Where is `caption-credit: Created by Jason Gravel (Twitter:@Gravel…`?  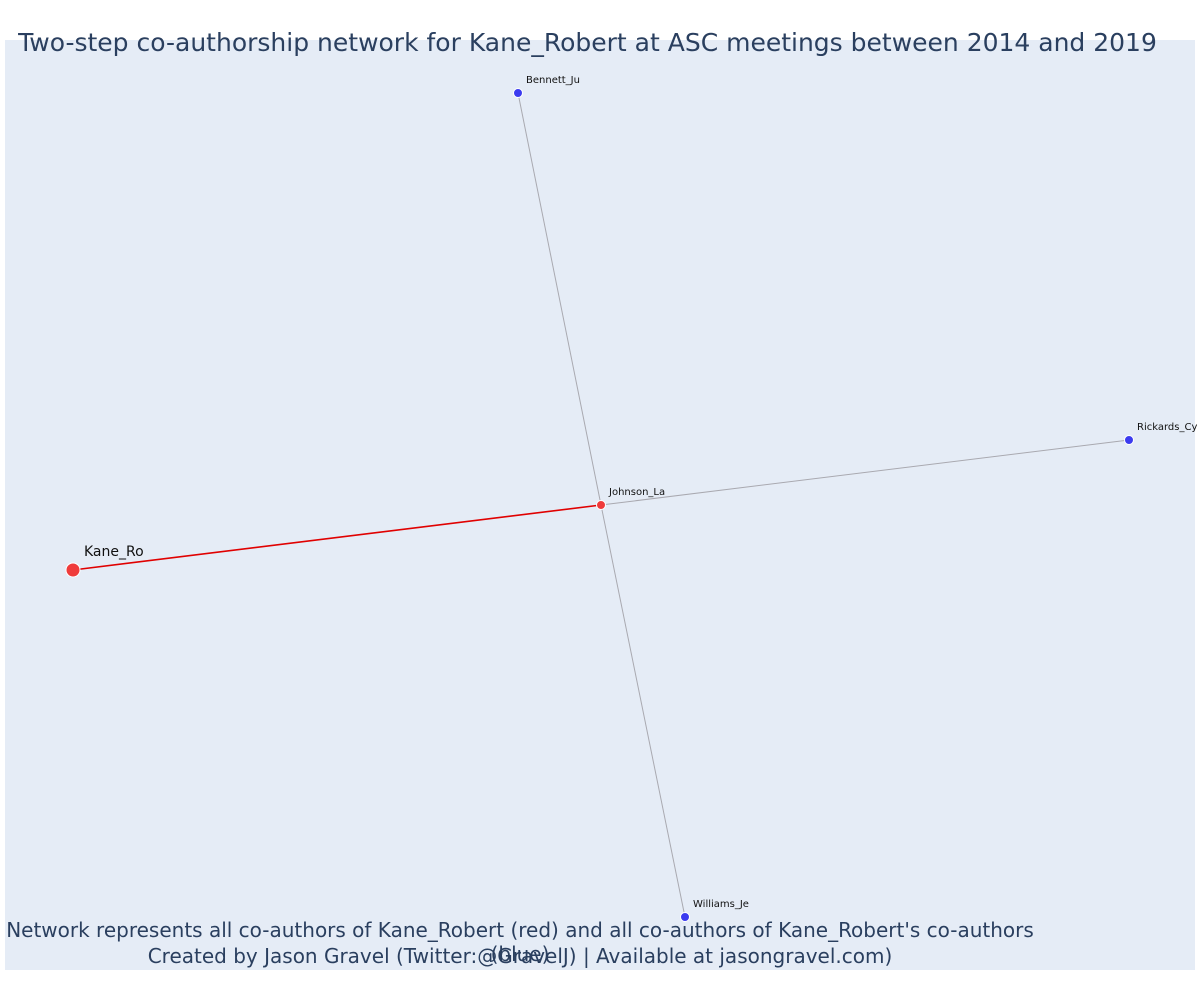
caption-credit: Created by Jason Gravel (Twitter:@Gravel… is located at coordinates (520, 956).